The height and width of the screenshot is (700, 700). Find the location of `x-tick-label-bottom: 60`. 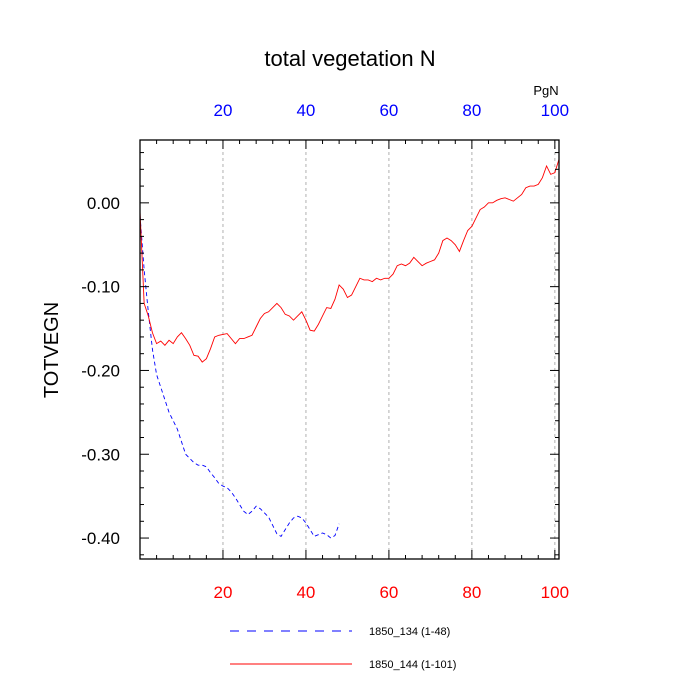

x-tick-label-bottom: 60 is located at coordinates (388, 592).